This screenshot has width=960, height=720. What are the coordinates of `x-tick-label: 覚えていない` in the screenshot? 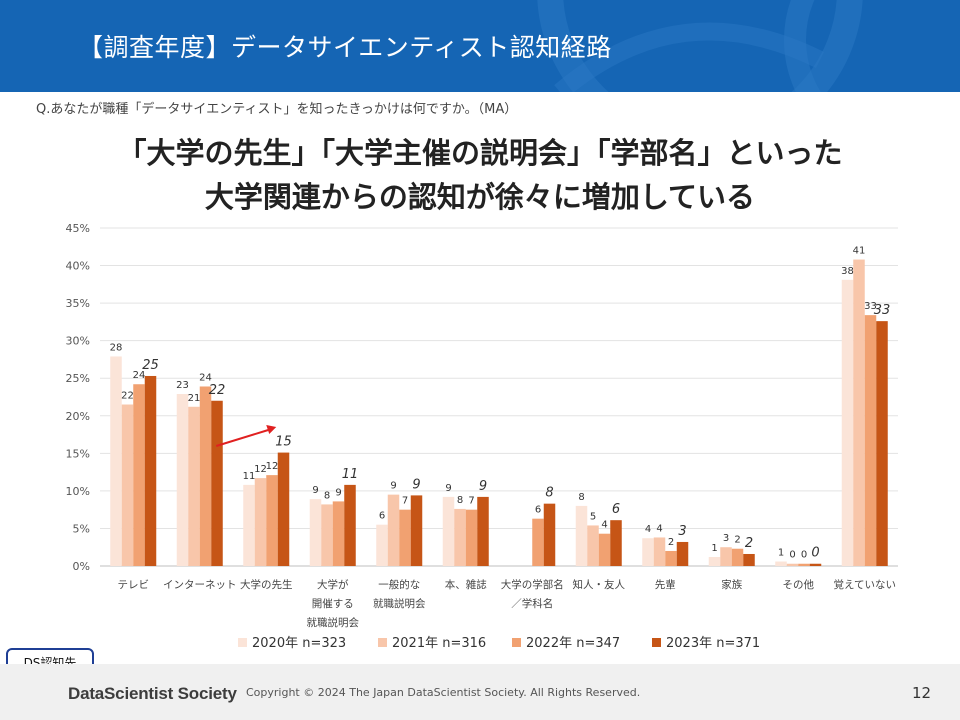 It's located at (865, 584).